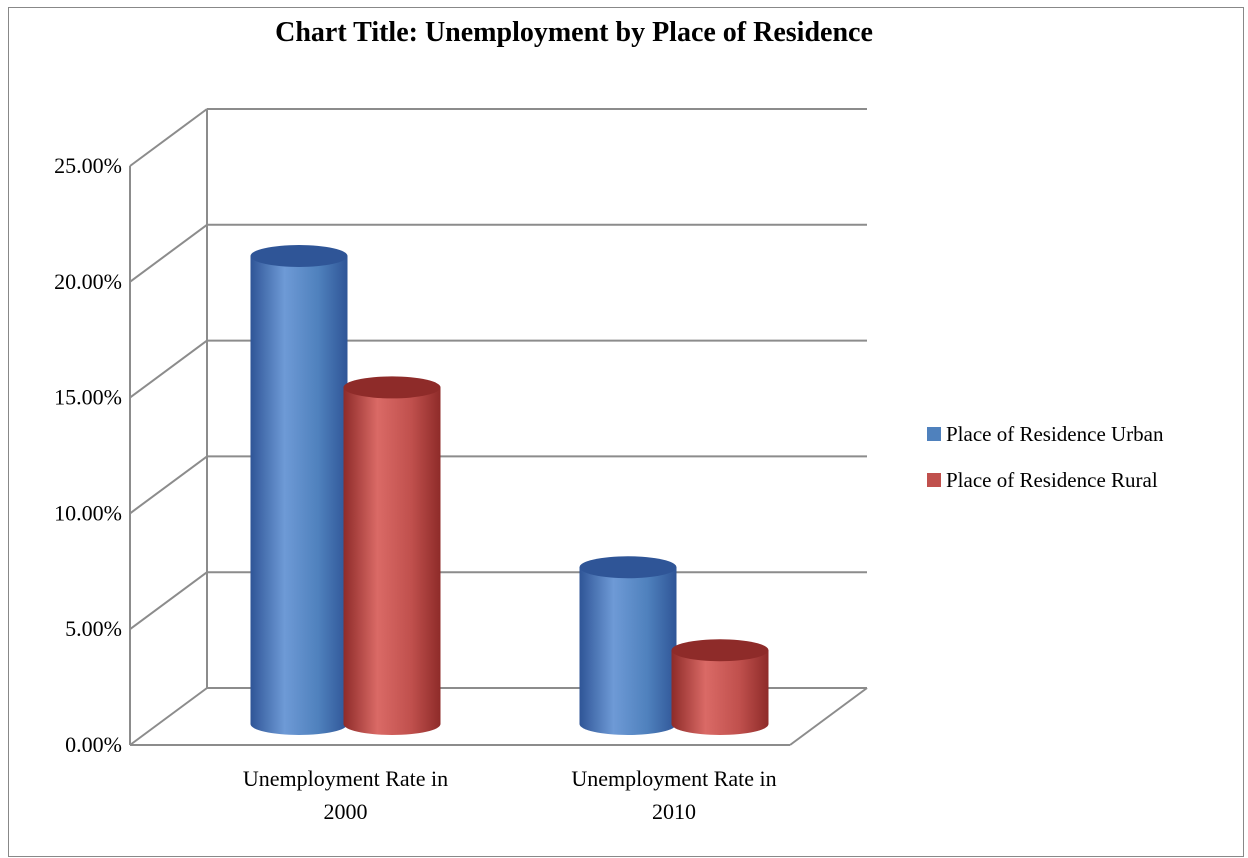  What do you see at coordinates (1052, 480) in the screenshot?
I see `legend-label: Place of Residence Rural` at bounding box center [1052, 480].